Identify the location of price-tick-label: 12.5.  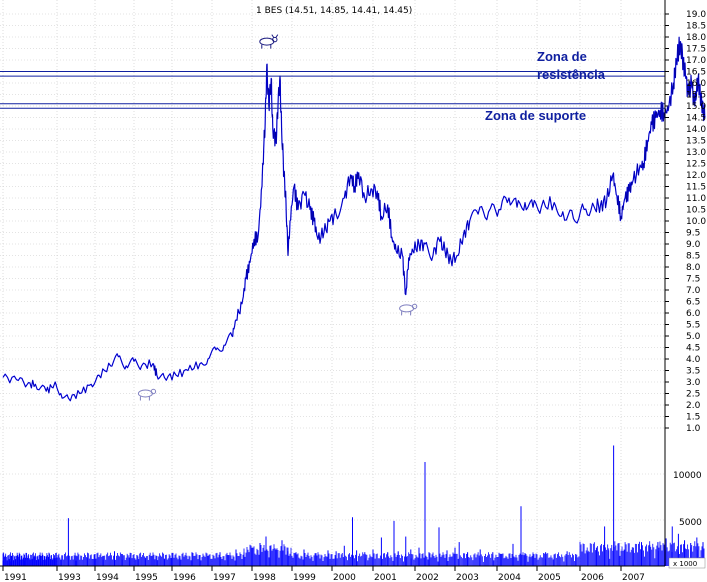
(696, 165).